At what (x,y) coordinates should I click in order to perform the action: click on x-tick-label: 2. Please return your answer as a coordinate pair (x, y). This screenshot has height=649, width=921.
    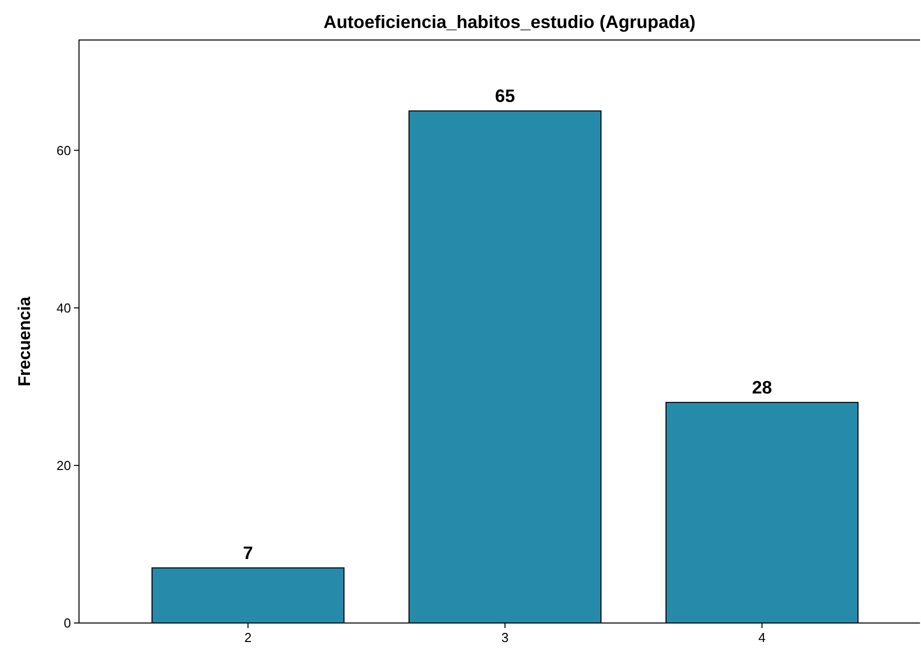
    Looking at the image, I should click on (248, 637).